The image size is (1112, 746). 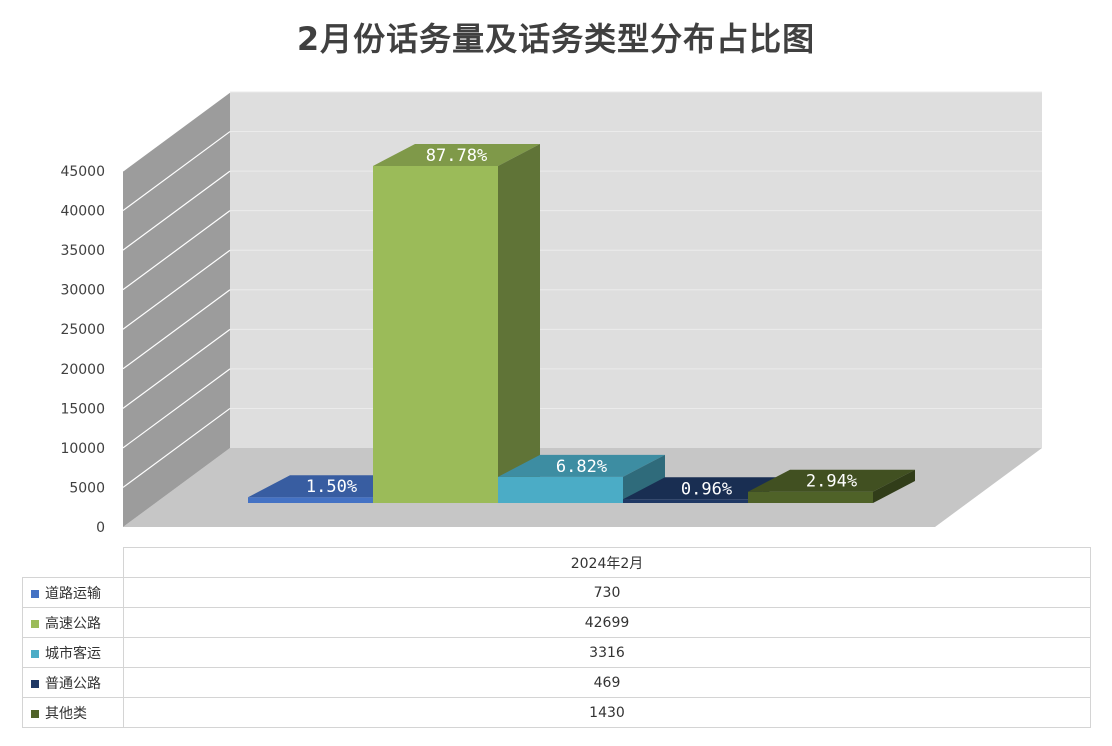 I want to click on table-row: 普通公路 469, so click(x=556, y=682).